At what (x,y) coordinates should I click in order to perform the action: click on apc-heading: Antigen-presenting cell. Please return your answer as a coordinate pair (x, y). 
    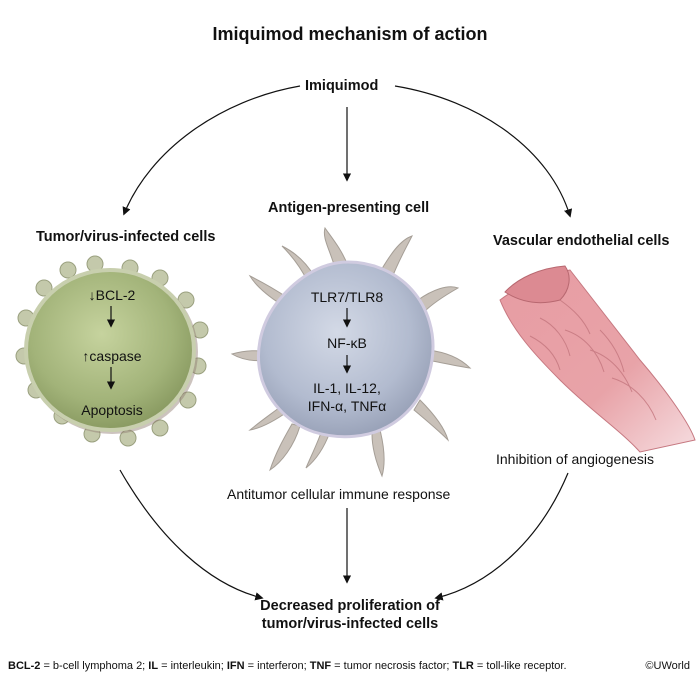
    Looking at the image, I should click on (349, 208).